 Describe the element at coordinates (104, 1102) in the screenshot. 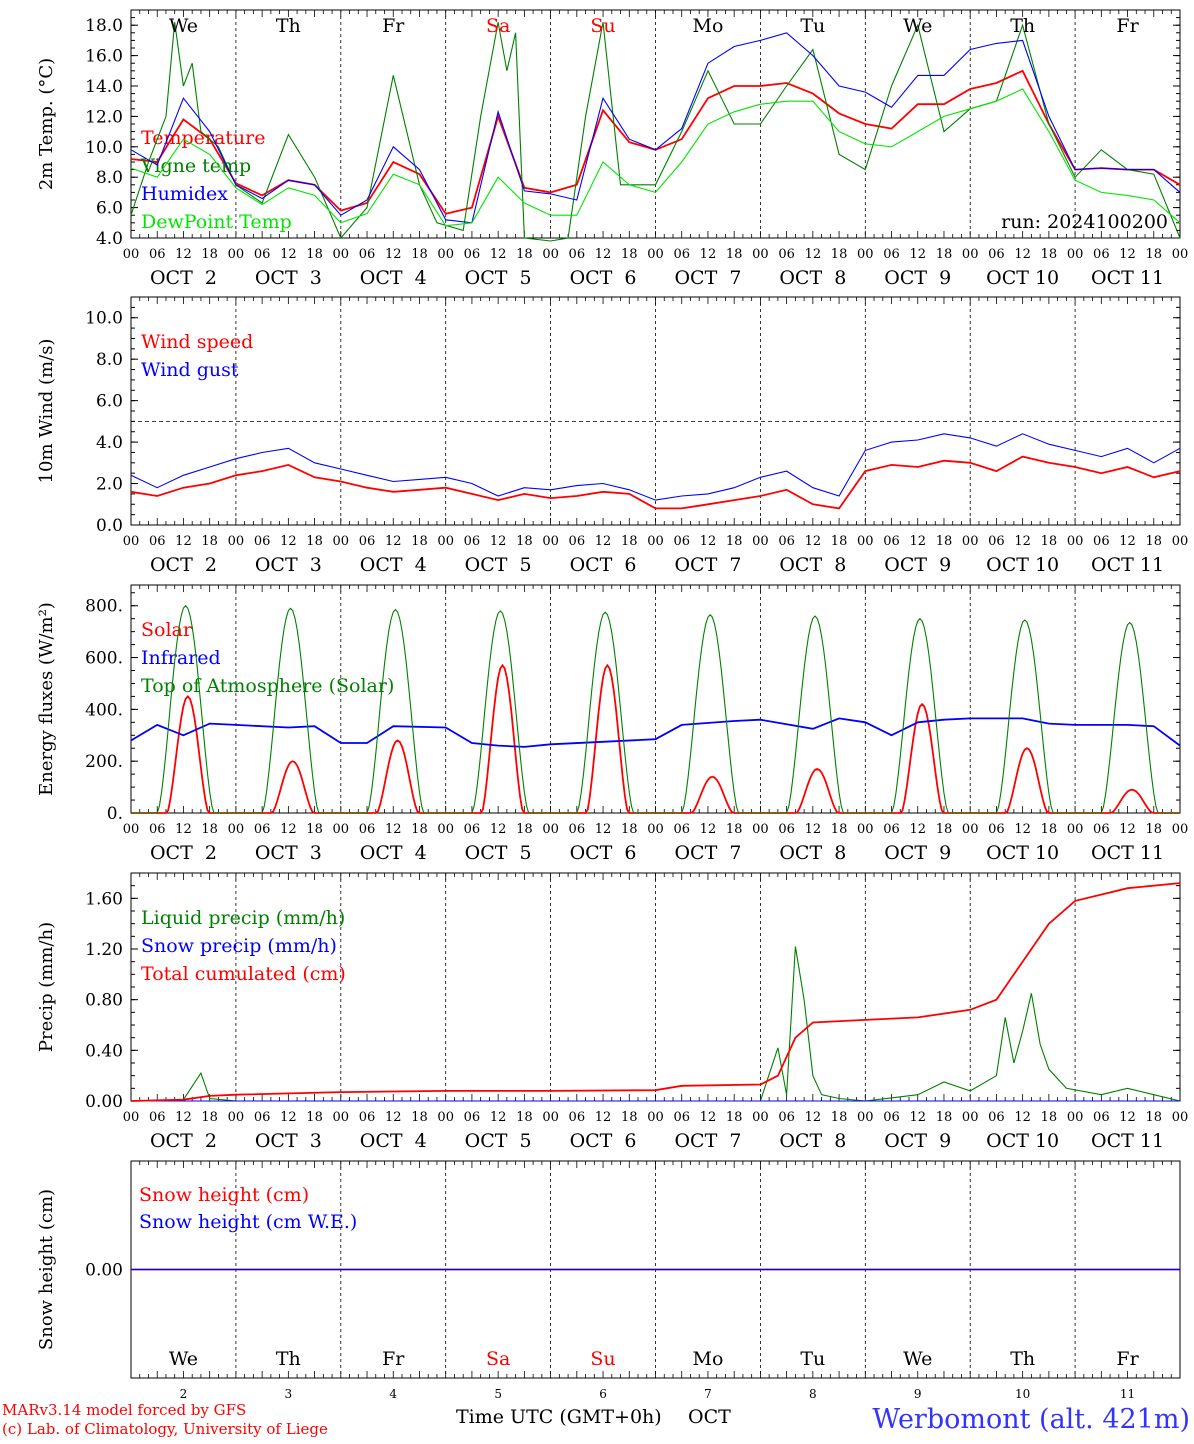

I see `y-tick-label: 0.00` at that location.